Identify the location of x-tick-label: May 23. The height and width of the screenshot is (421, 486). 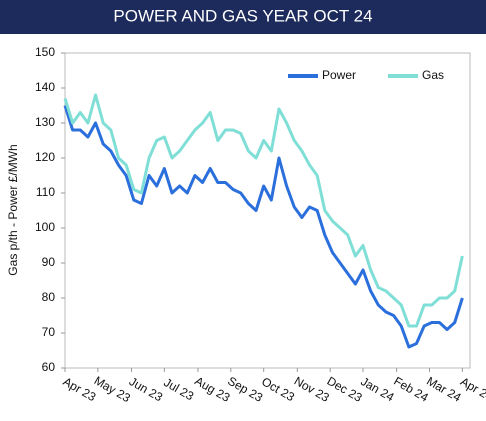
(112, 389).